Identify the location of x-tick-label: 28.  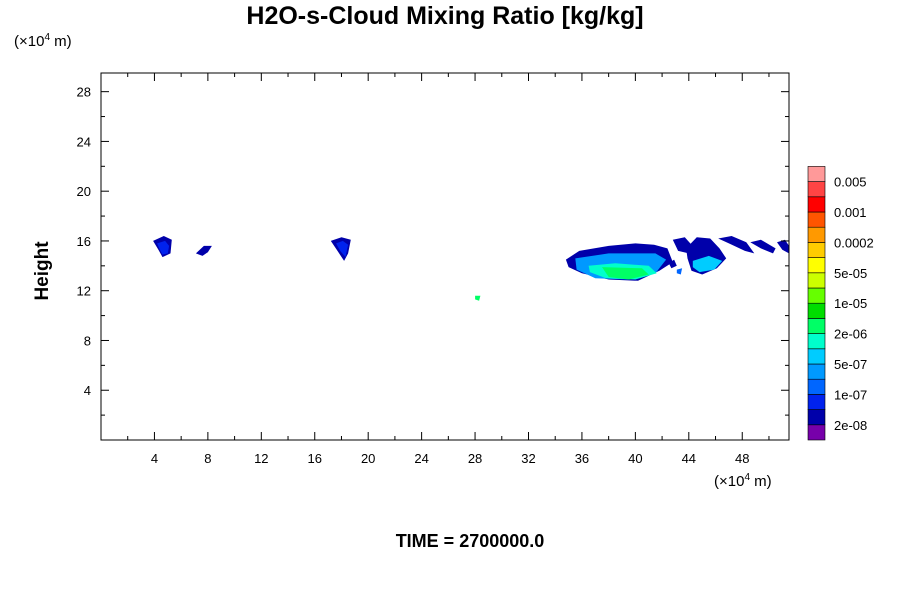
(475, 458).